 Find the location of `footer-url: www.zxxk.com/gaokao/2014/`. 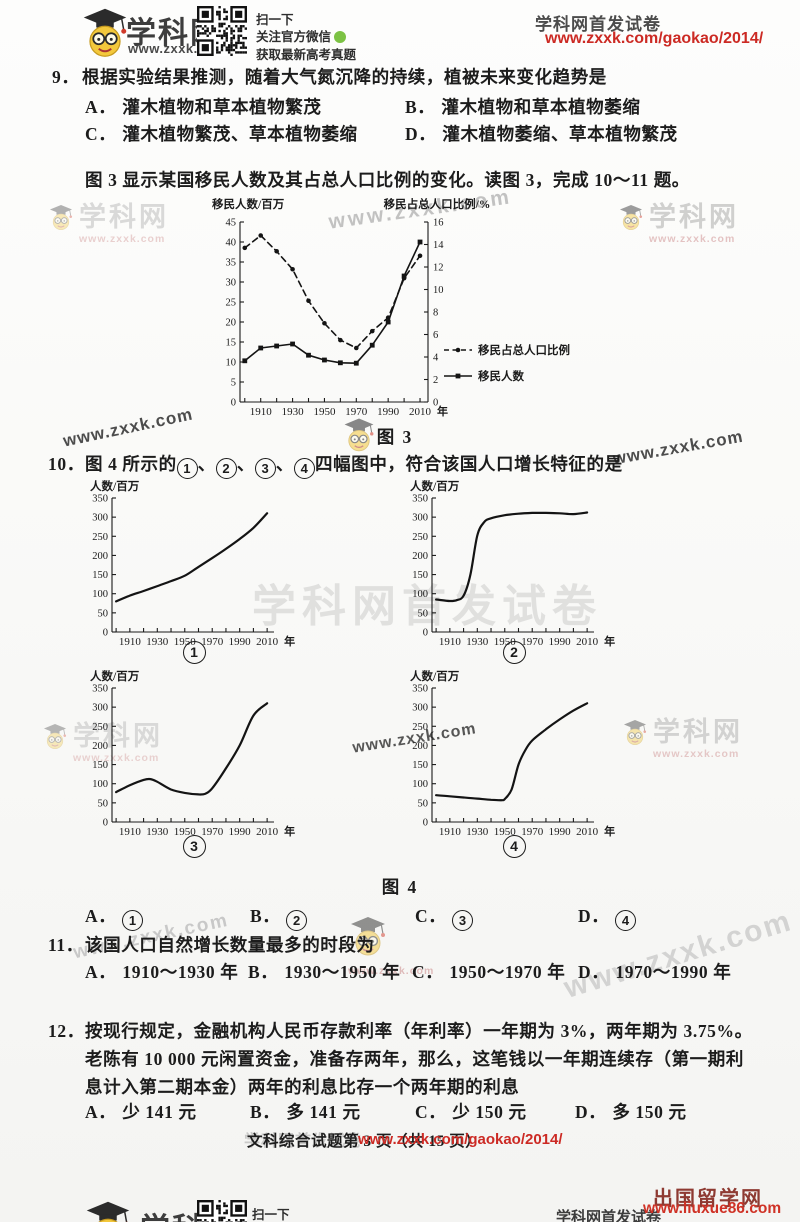

footer-url: www.zxxk.com/gaokao/2014/ is located at coordinates (460, 1139).